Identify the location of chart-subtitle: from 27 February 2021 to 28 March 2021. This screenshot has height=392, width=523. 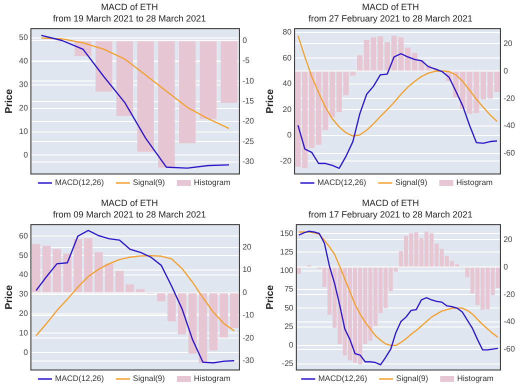
(390, 19).